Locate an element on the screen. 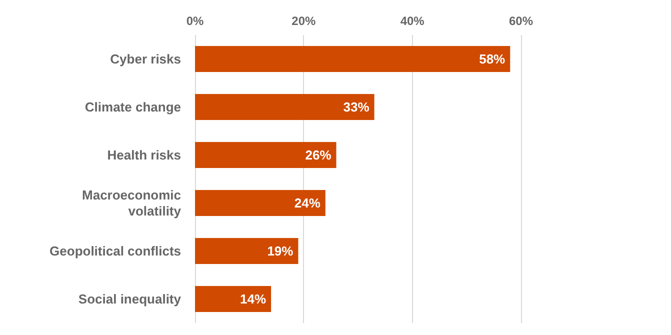 The image size is (671, 335). x-tick-label: 20% is located at coordinates (304, 21).